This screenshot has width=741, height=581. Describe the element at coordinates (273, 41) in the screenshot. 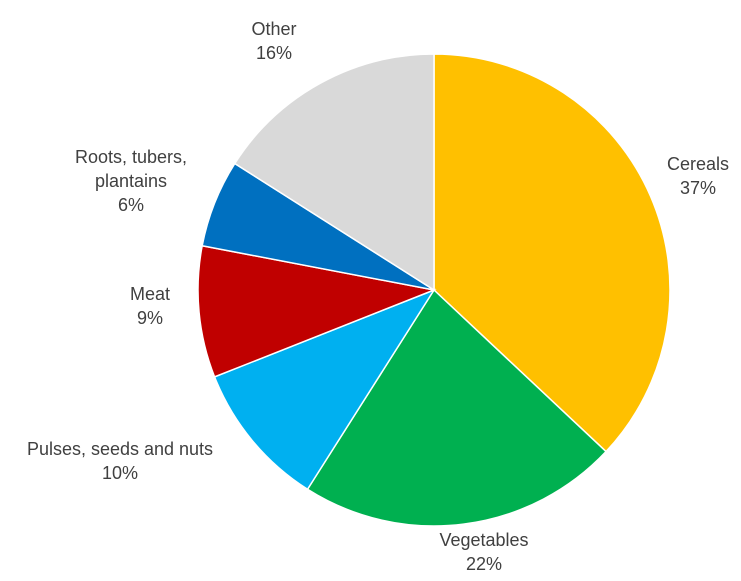

I see `slice-label-5: Other 16%` at that location.